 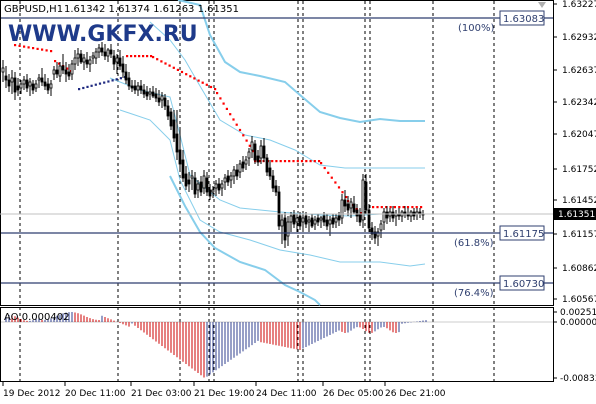 I want to click on ohlc-readout: 1.61342 1.61374 1.61263 1.61351, so click(x=151, y=9).